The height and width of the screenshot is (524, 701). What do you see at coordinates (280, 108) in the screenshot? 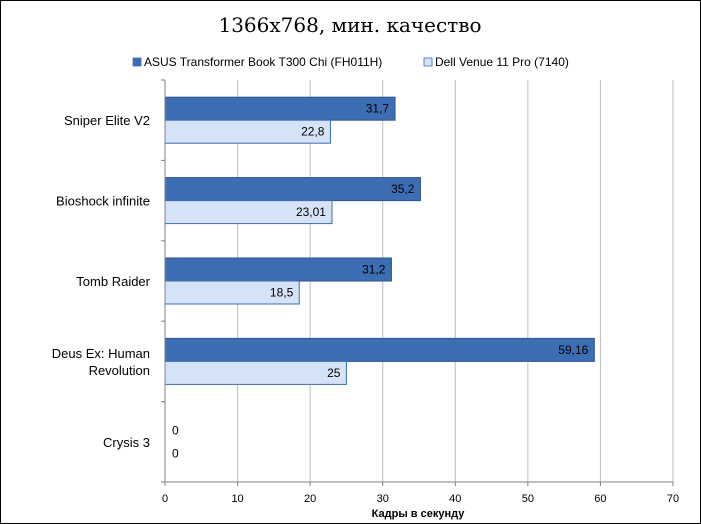
I see `bar-s1-c1` at bounding box center [280, 108].